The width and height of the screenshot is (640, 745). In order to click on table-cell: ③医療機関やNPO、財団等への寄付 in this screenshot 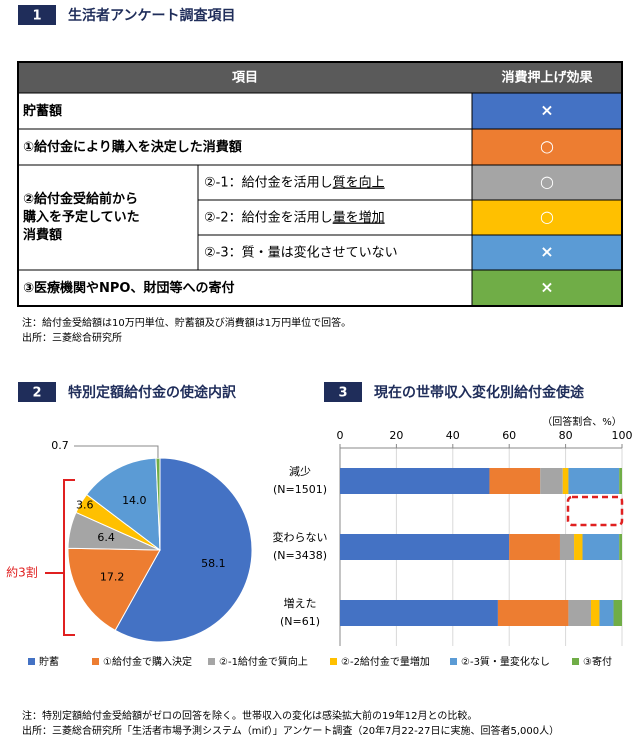, I will do `click(128, 288)`.